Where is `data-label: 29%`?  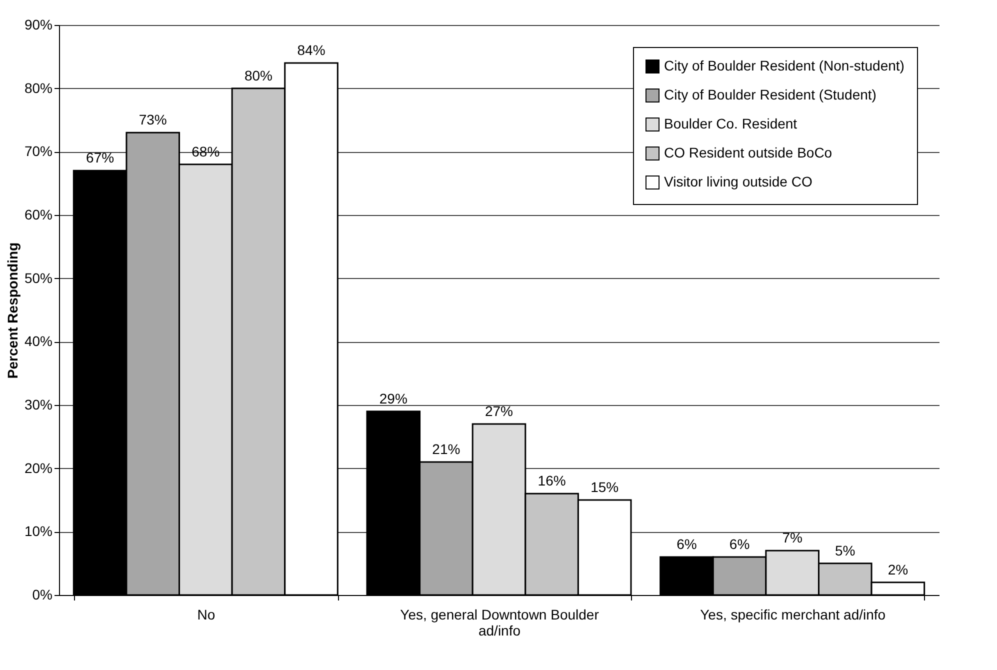
data-label: 29% is located at coordinates (393, 398).